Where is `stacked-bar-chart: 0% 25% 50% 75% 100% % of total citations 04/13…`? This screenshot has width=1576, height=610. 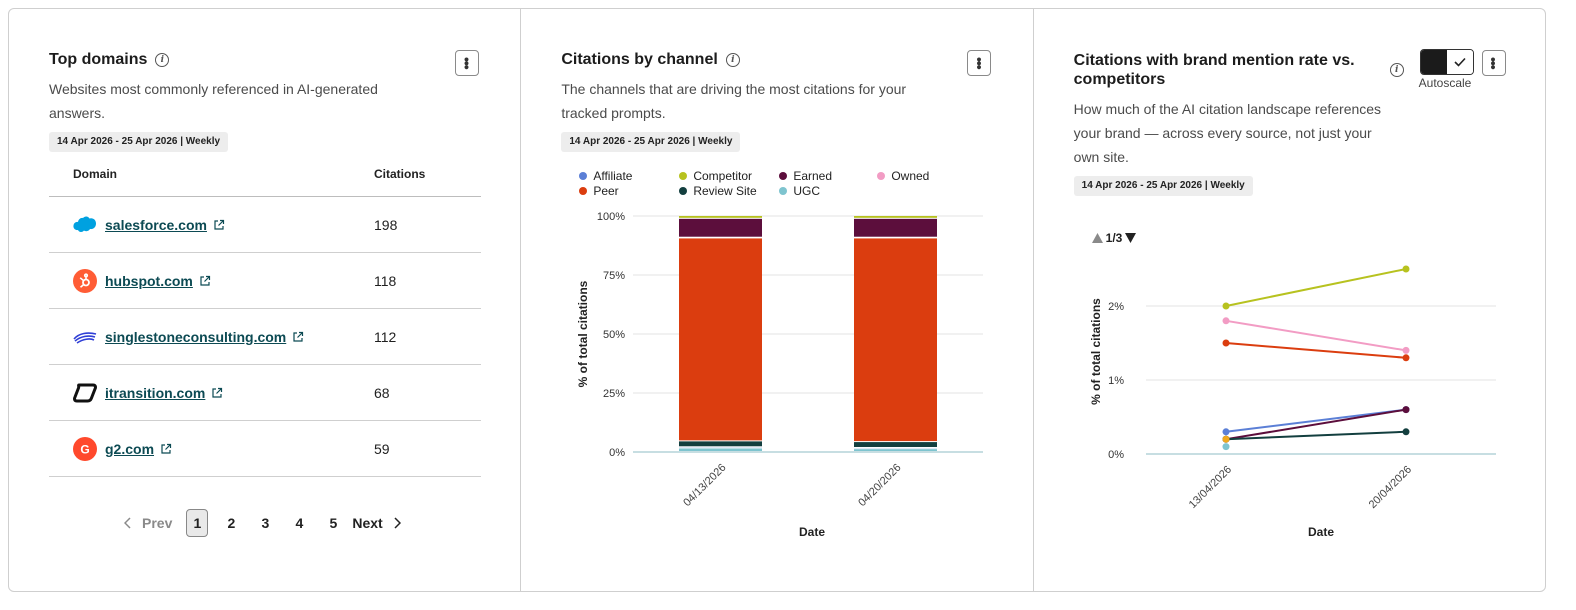
stacked-bar-chart: 0% 25% 50% 75% 100% % of total citations 04/13… is located at coordinates (780, 375).